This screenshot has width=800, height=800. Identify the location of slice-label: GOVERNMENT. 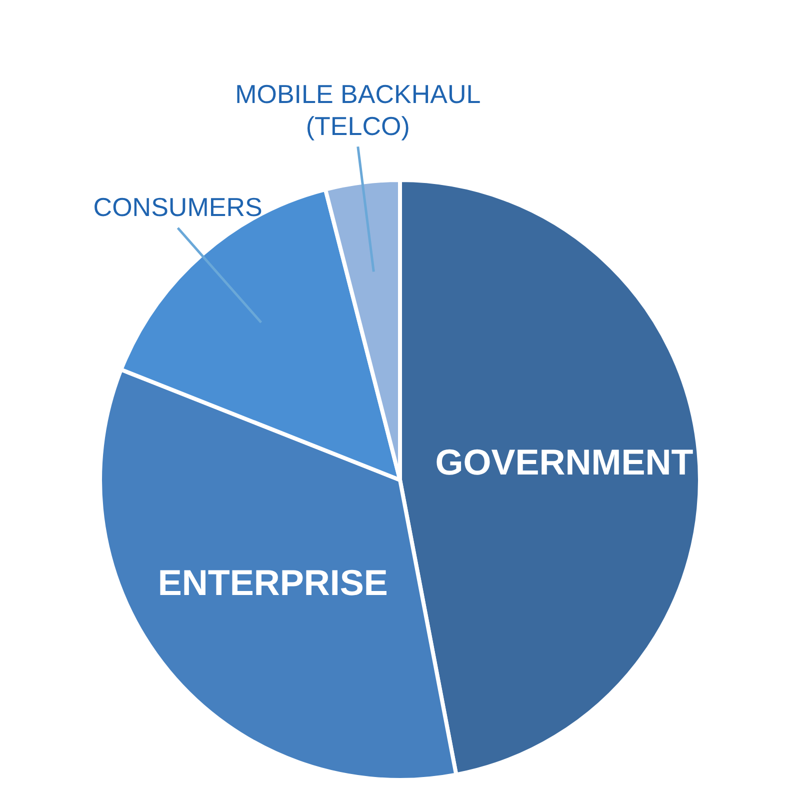
(564, 461).